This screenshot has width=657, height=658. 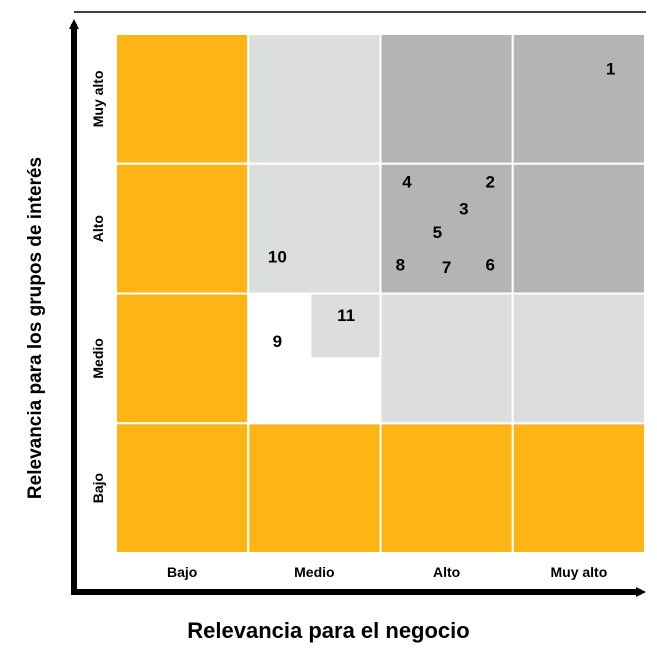 I want to click on x-tick-labels: Bajo Medio Alto Muy alto, so click(x=387, y=572).